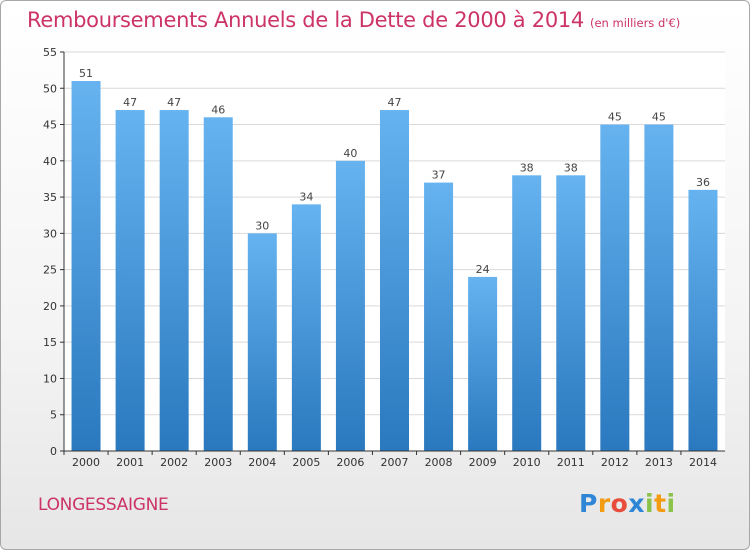  Describe the element at coordinates (50, 88) in the screenshot. I see `y-tick-label: 50` at that location.